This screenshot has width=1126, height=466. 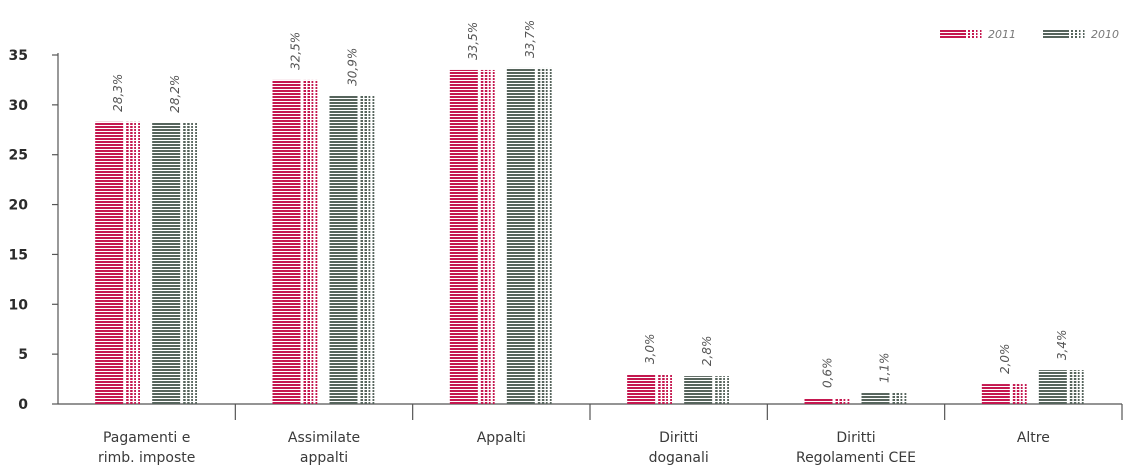 I want to click on y-tick-label: 5, so click(x=23, y=355).